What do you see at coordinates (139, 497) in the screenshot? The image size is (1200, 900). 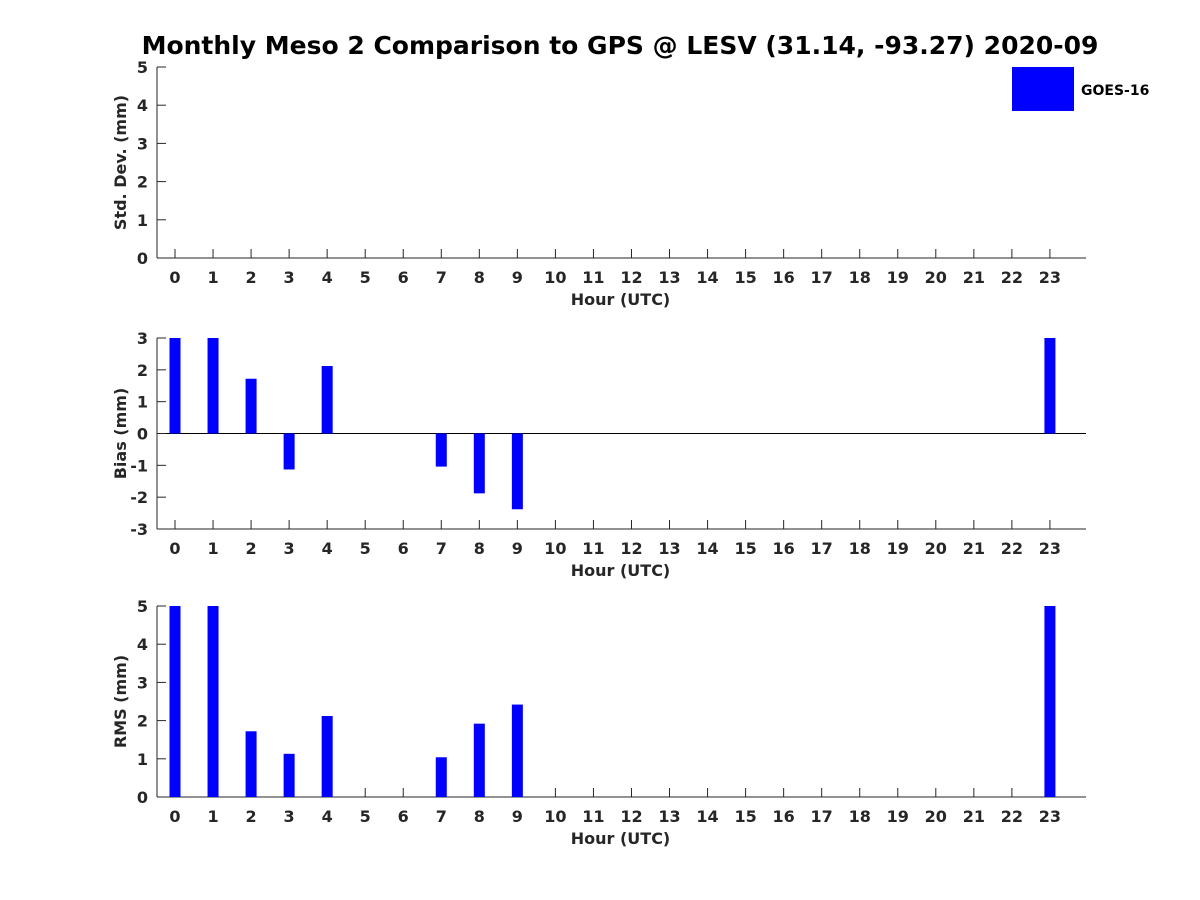 I see `y-tick-label: -2` at bounding box center [139, 497].